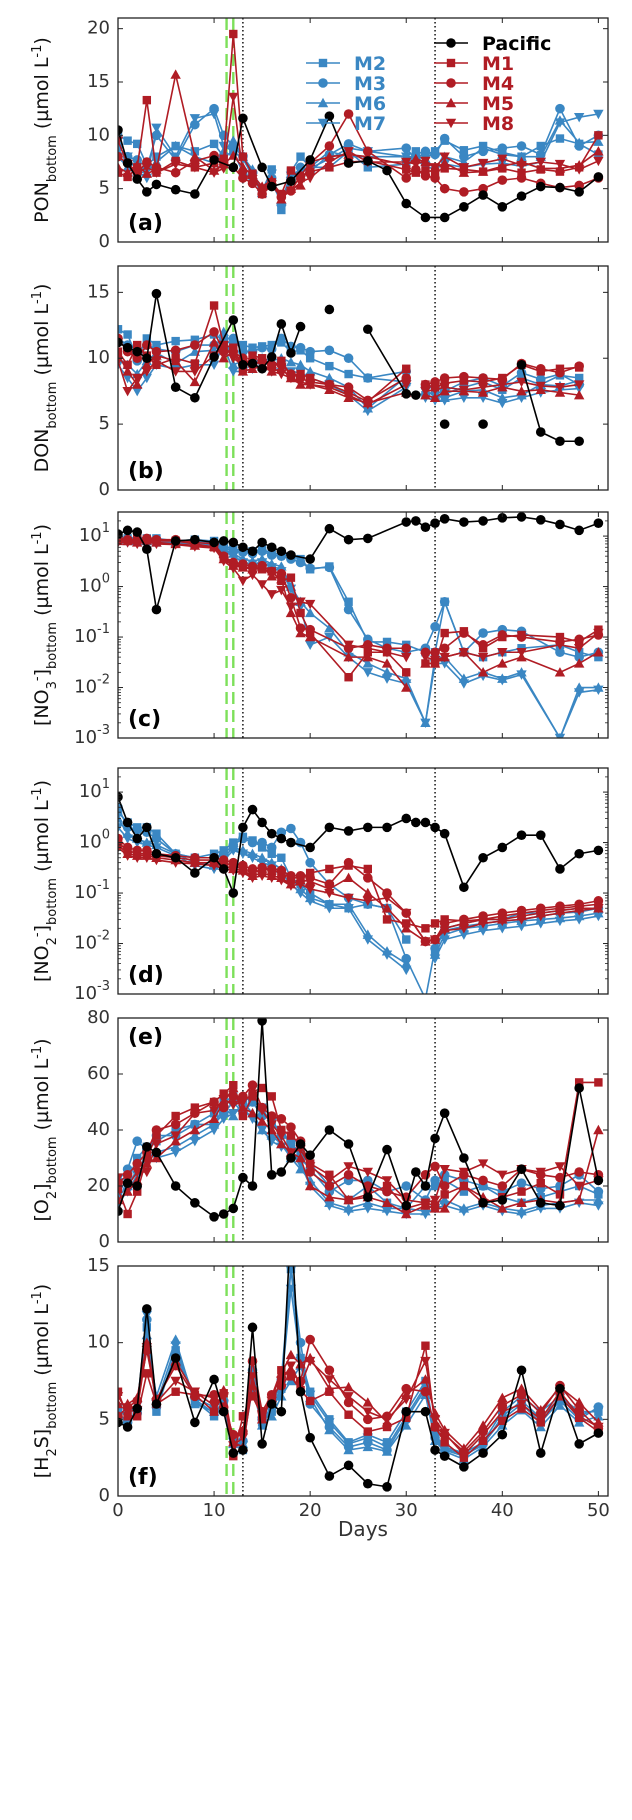  Describe the element at coordinates (361, 1379) in the screenshot. I see `series-group` at that location.